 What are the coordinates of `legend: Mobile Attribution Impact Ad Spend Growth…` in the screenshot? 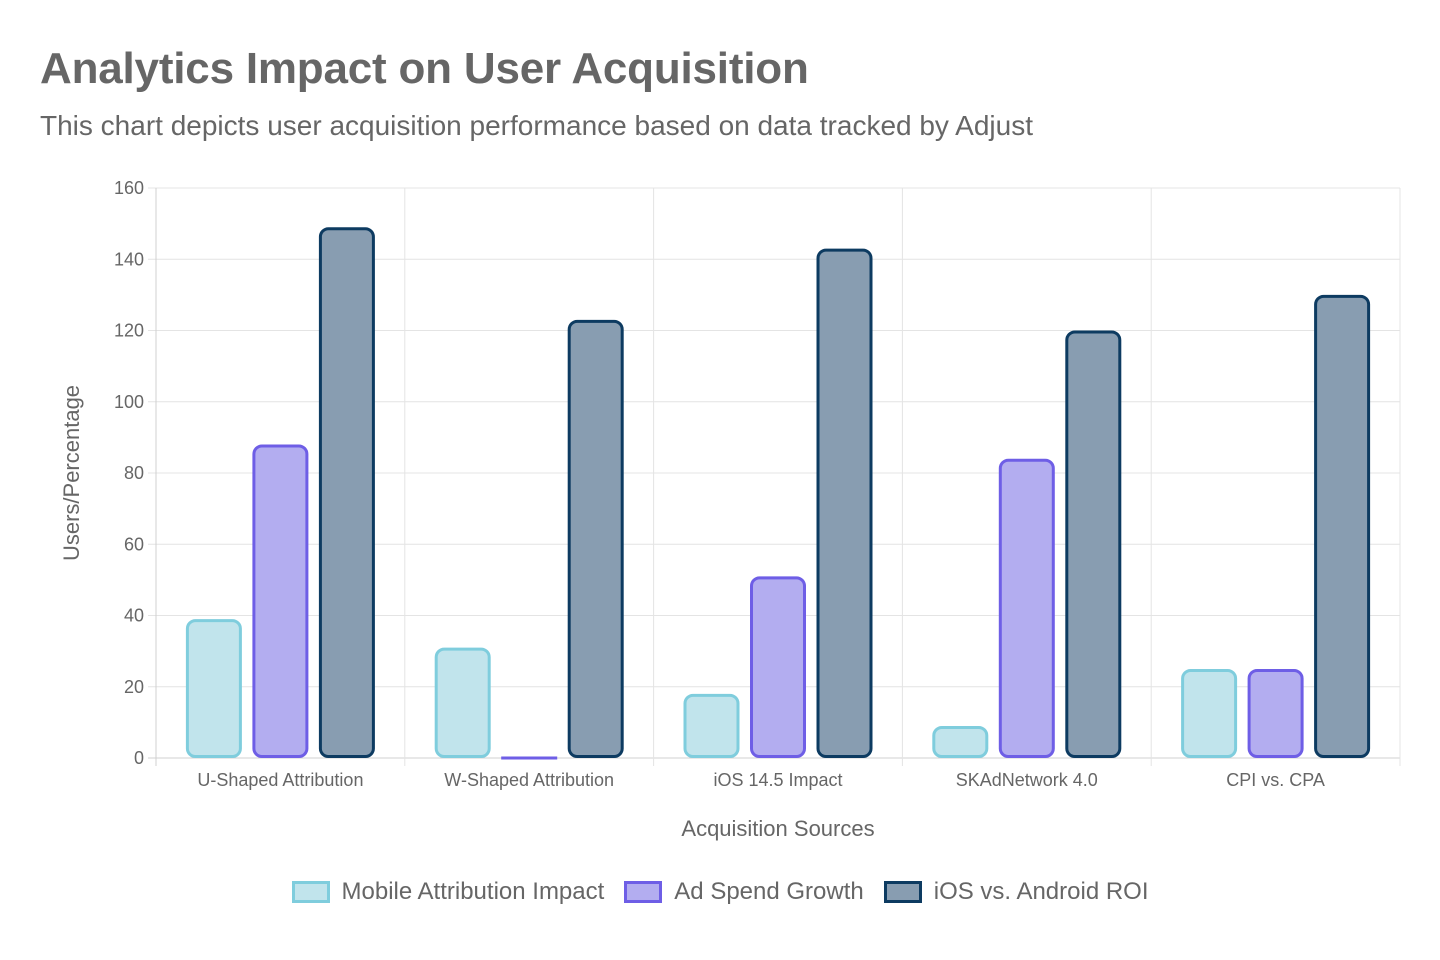 It's located at (720, 892).